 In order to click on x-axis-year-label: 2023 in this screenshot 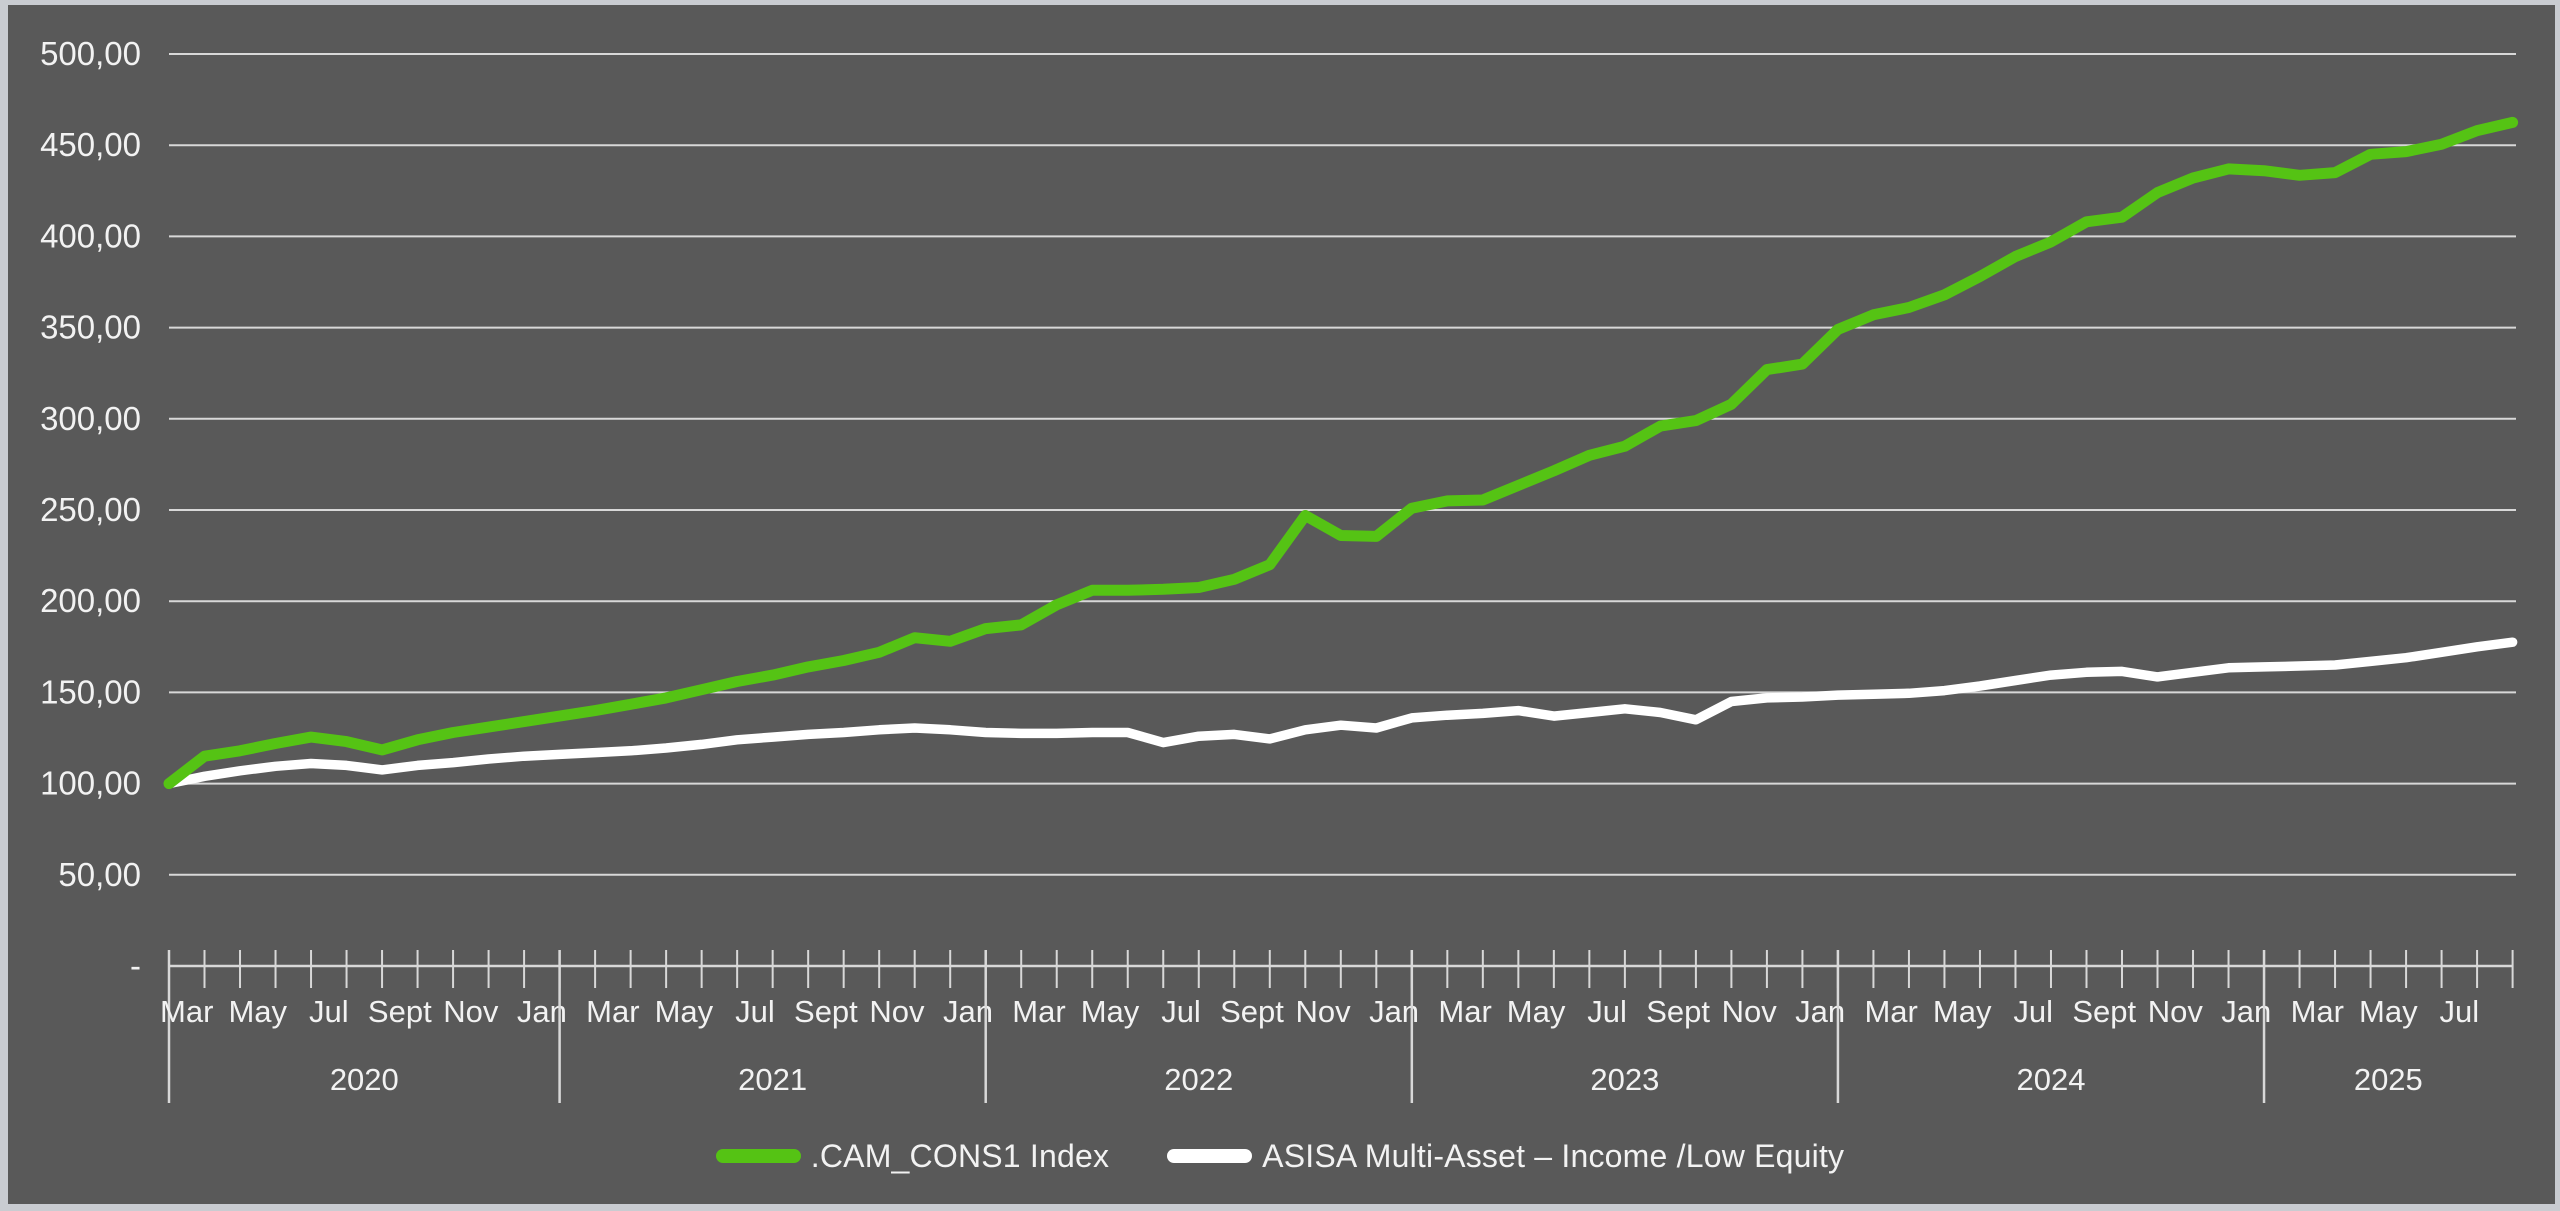, I will do `click(1624, 1079)`.